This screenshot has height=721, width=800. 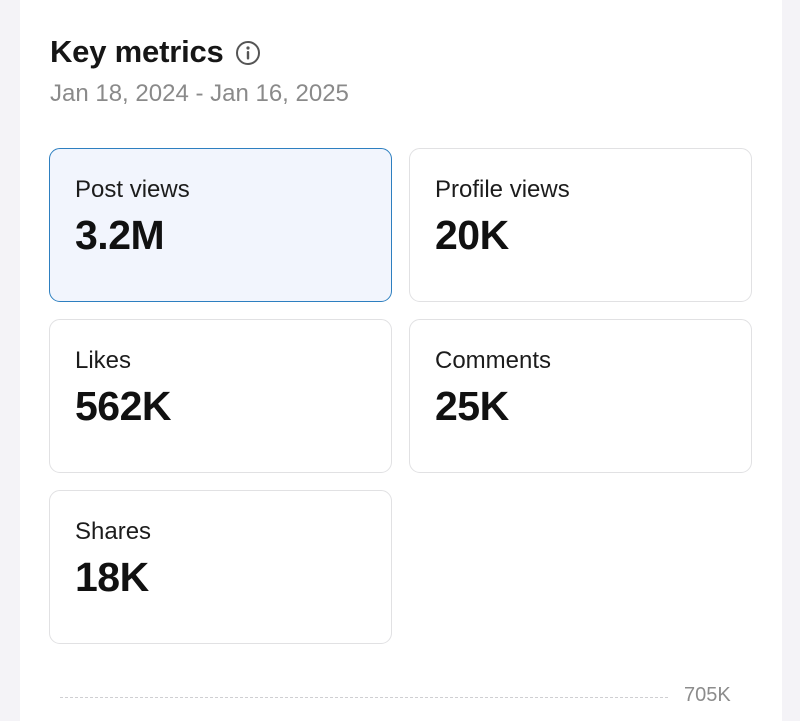 I want to click on key-metrics-header: Key metrics Jan 18, 2024 - Jan 16, 2025, so click(x=199, y=69).